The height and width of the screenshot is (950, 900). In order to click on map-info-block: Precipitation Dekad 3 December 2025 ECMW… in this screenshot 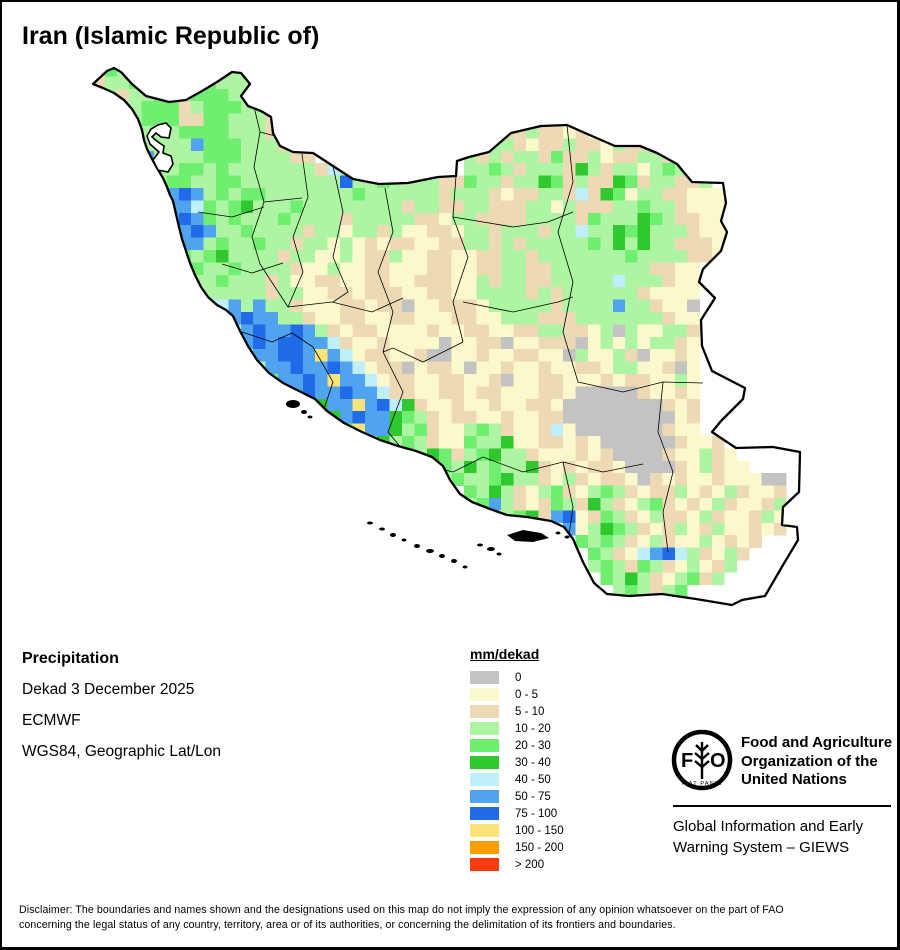, I will do `click(121, 712)`.